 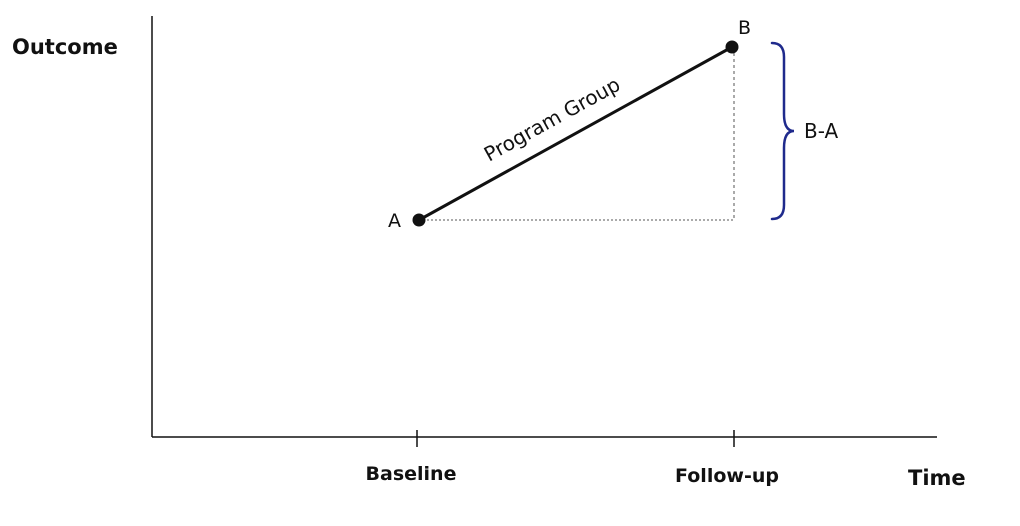 I want to click on x-axis-title: Time, so click(x=937, y=478).